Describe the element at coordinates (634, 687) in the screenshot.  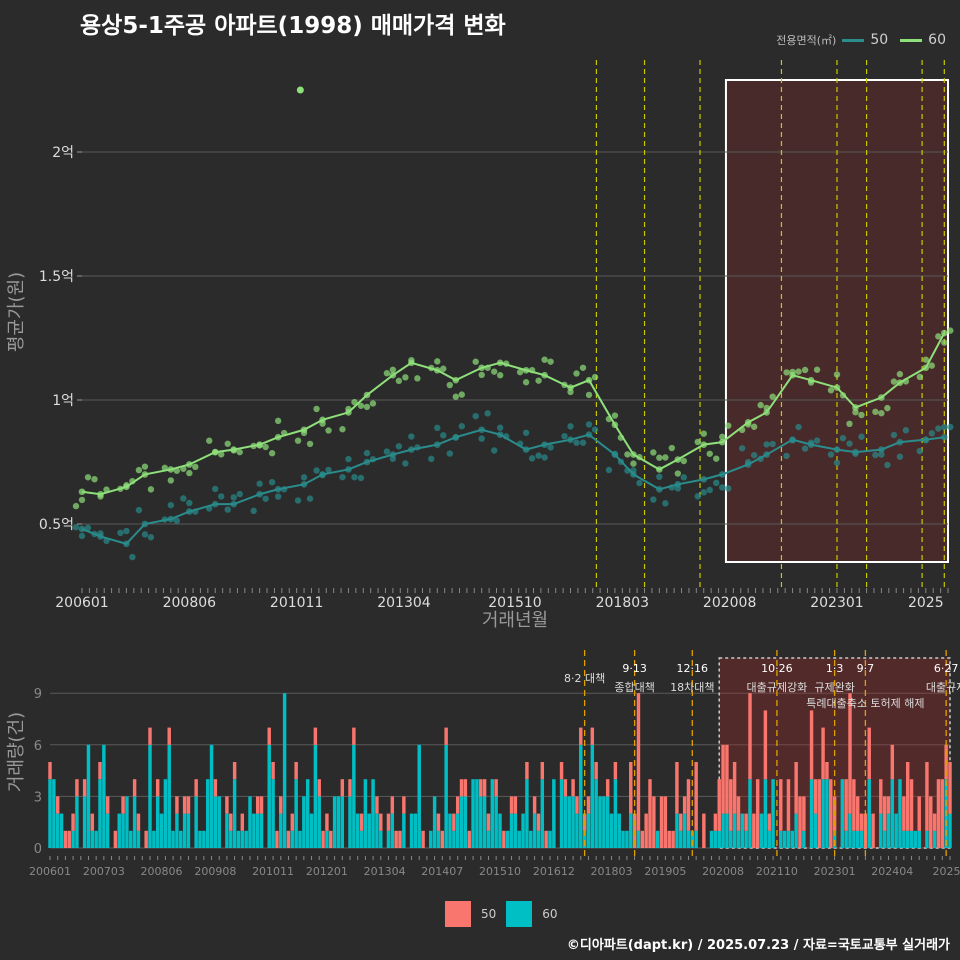
I see `policy-name-label: 종합대책` at that location.